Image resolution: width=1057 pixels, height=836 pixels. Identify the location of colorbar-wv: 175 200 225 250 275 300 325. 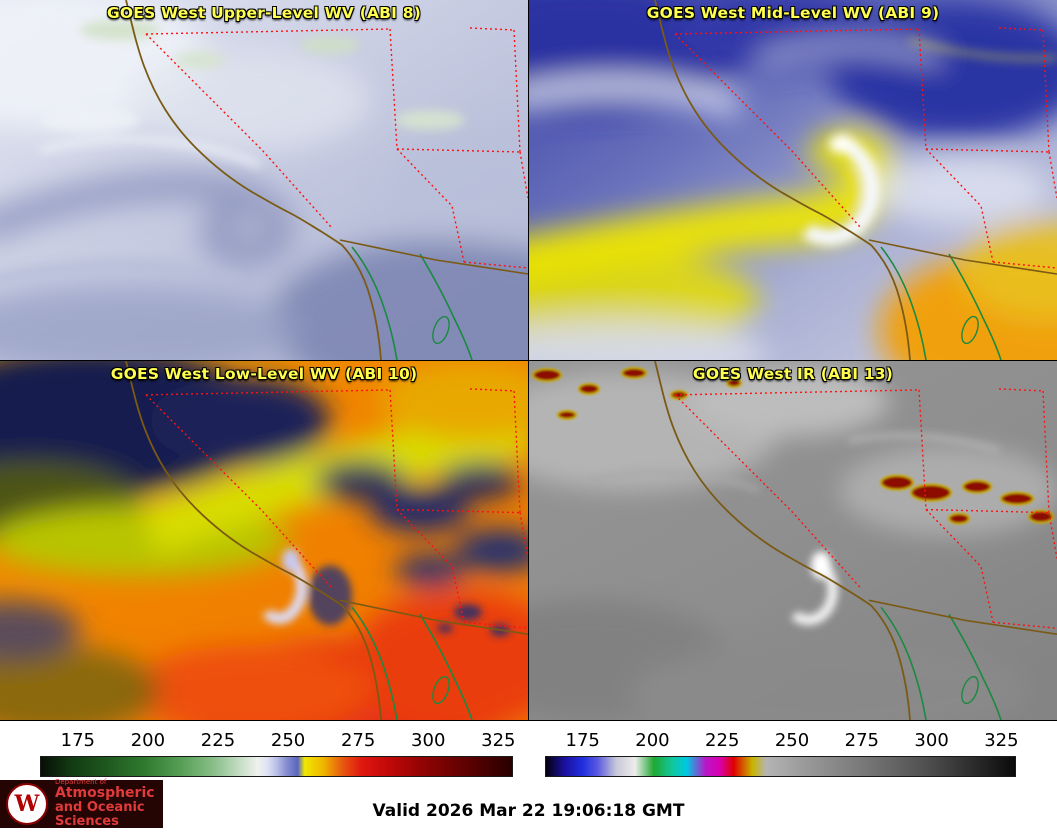
(264, 752).